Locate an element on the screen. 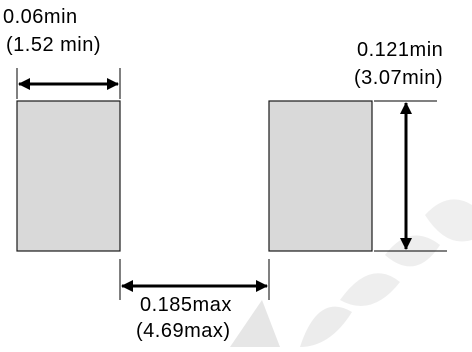 The image size is (472, 352). pad-gap-imperial-label: 0.185max is located at coordinates (186, 305).